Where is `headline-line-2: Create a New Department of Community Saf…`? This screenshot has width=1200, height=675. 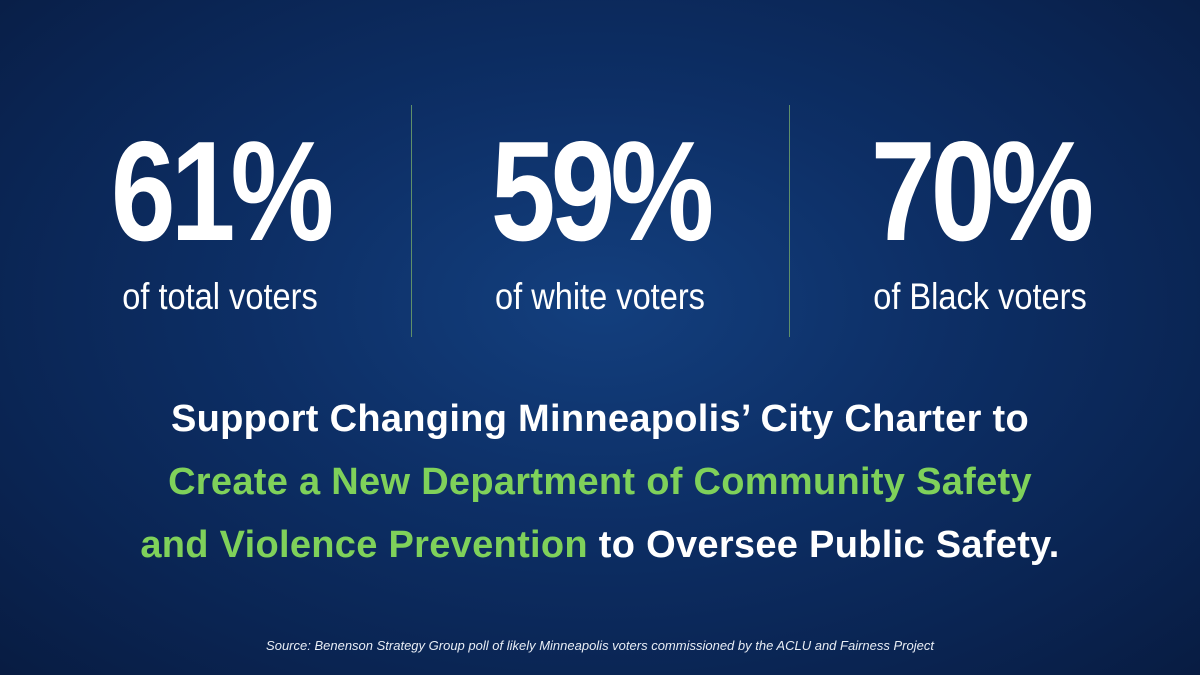 headline-line-2: Create a New Department of Community Saf… is located at coordinates (600, 482).